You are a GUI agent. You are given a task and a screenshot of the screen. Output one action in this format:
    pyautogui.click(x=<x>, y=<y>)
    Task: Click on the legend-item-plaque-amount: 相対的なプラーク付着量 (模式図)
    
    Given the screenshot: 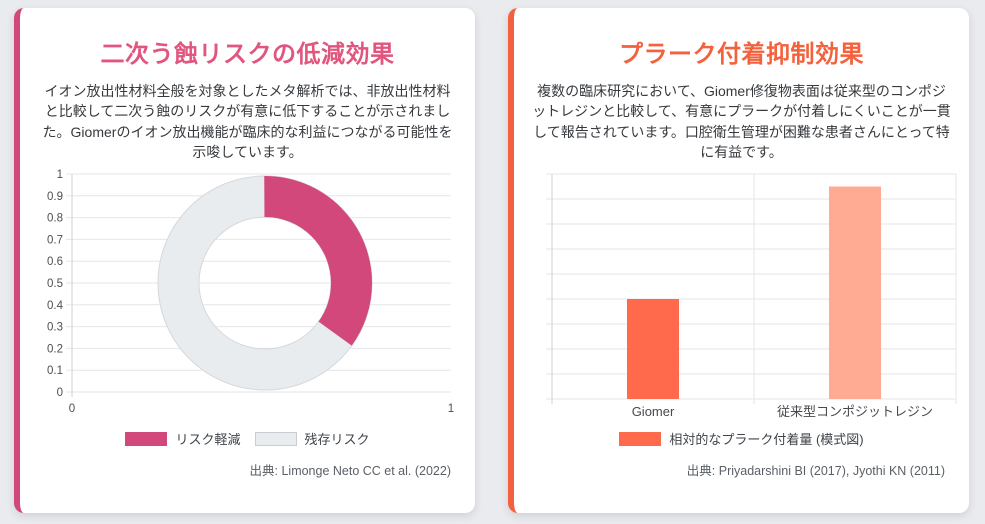 What is the action you would take?
    pyautogui.click(x=741, y=438)
    